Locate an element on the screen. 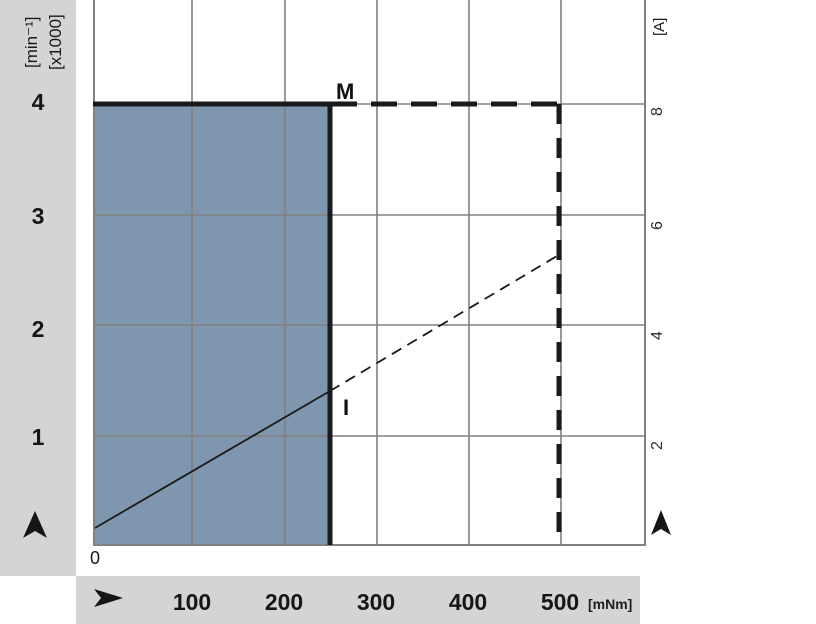  origin-label: 0 is located at coordinates (95, 558).